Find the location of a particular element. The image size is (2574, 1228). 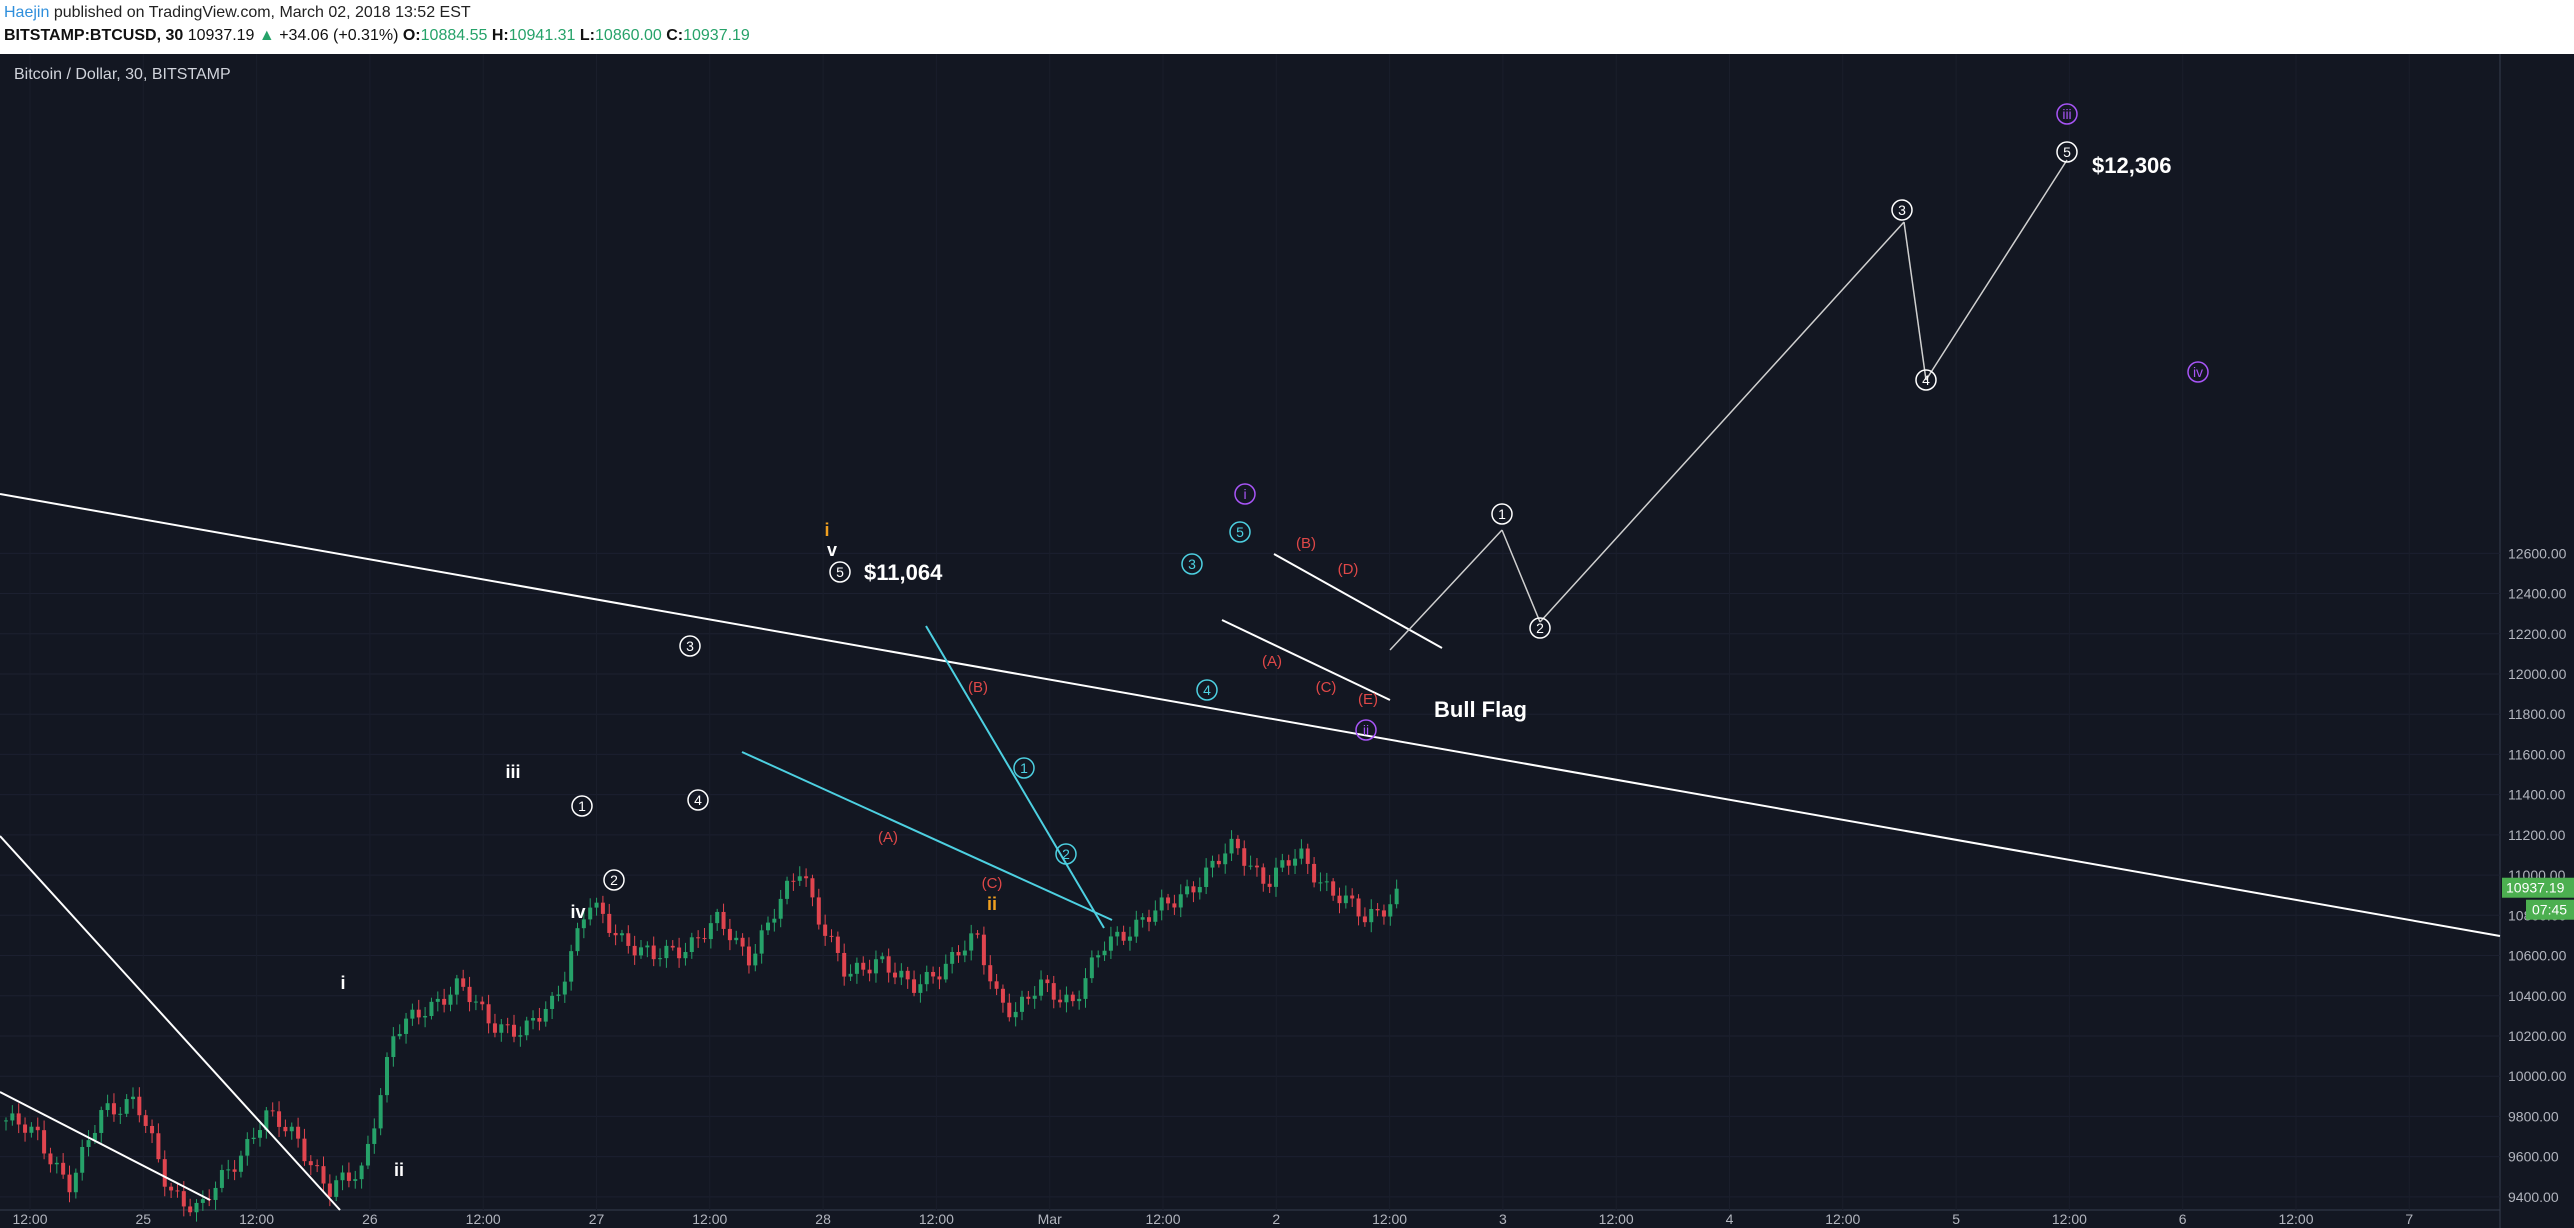

x-tick-label: 2 is located at coordinates (1276, 1219).